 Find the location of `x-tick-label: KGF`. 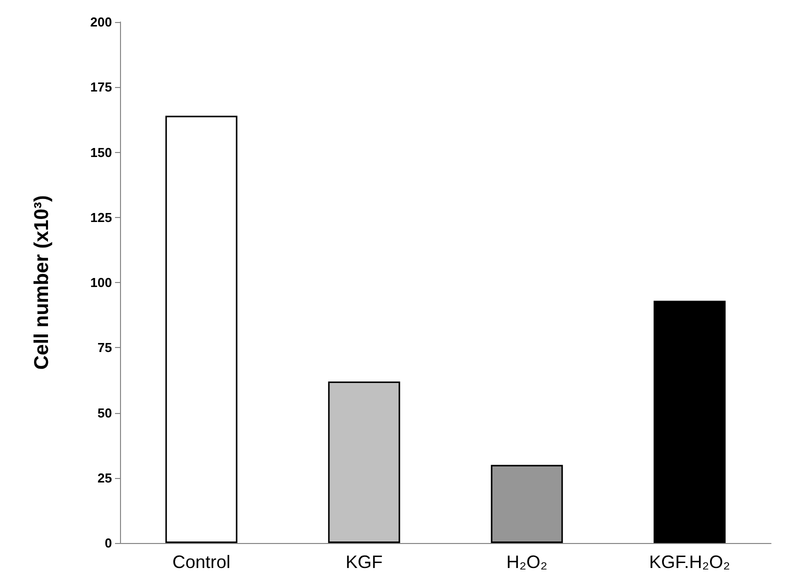

x-tick-label: KGF is located at coordinates (364, 562).